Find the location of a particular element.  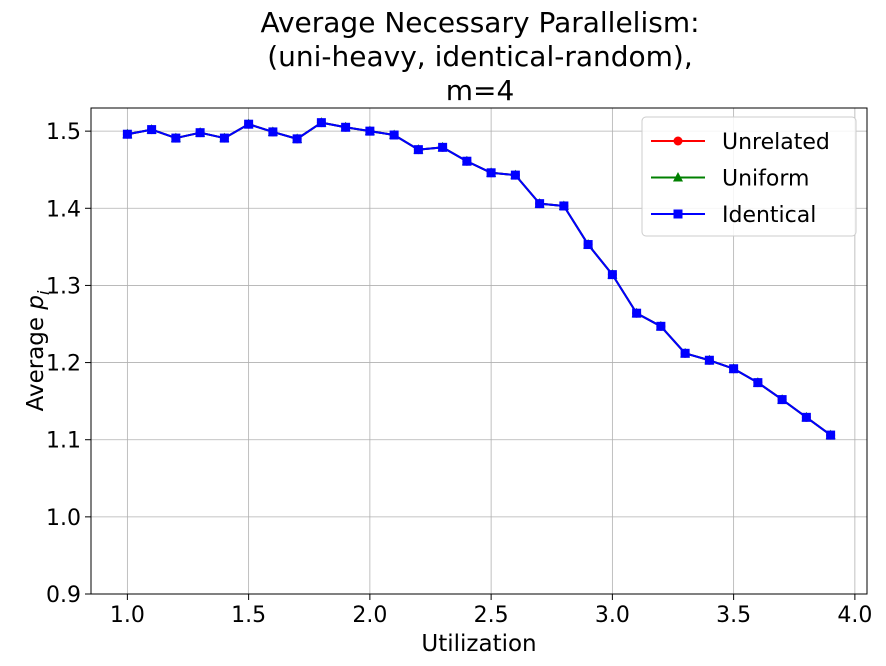

legend-label: Uniform is located at coordinates (765, 179).